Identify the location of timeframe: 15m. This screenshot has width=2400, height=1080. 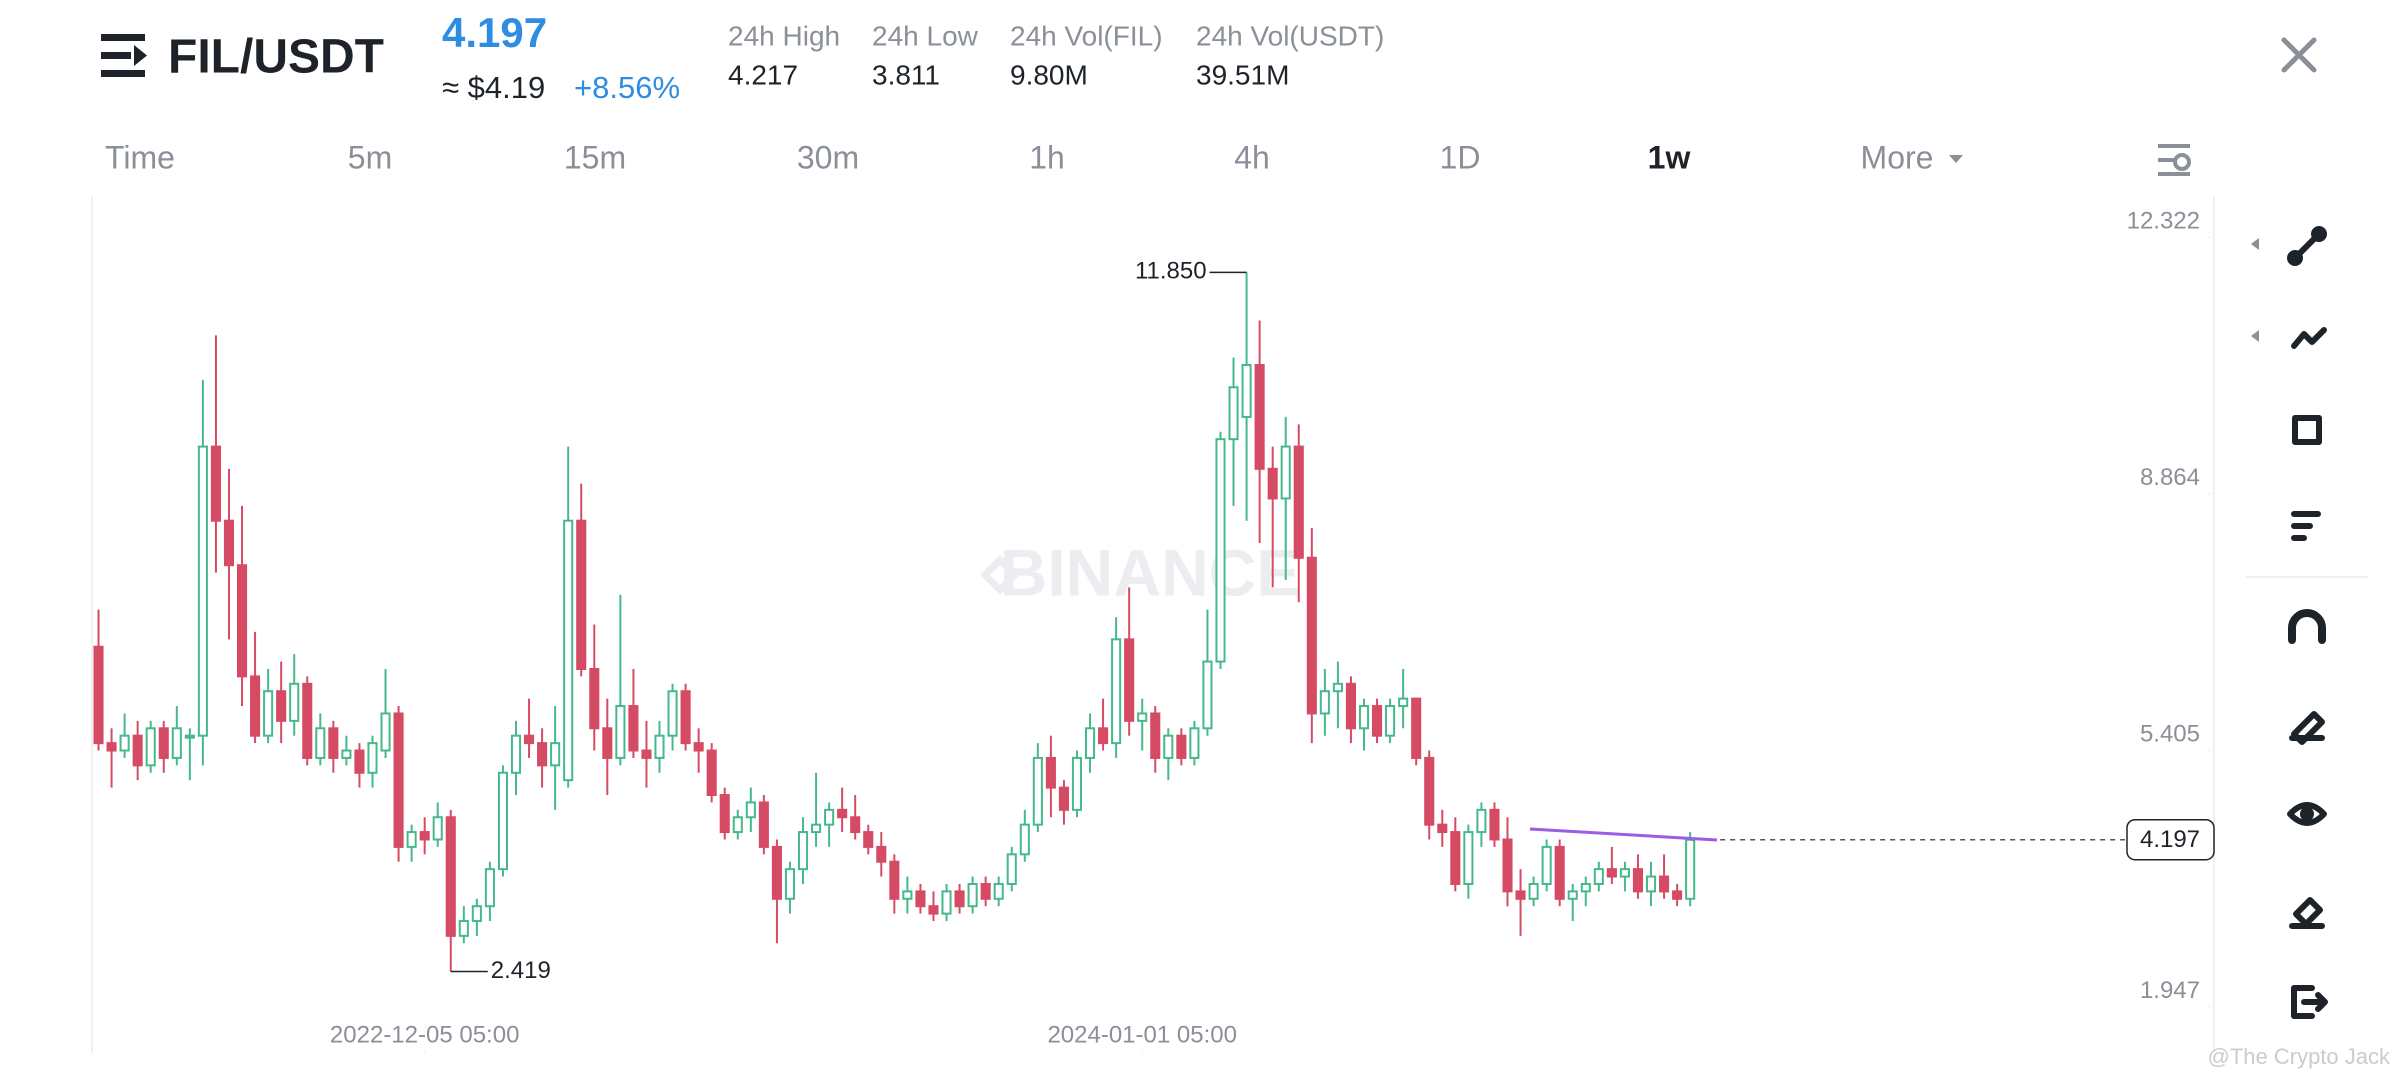
(595, 157).